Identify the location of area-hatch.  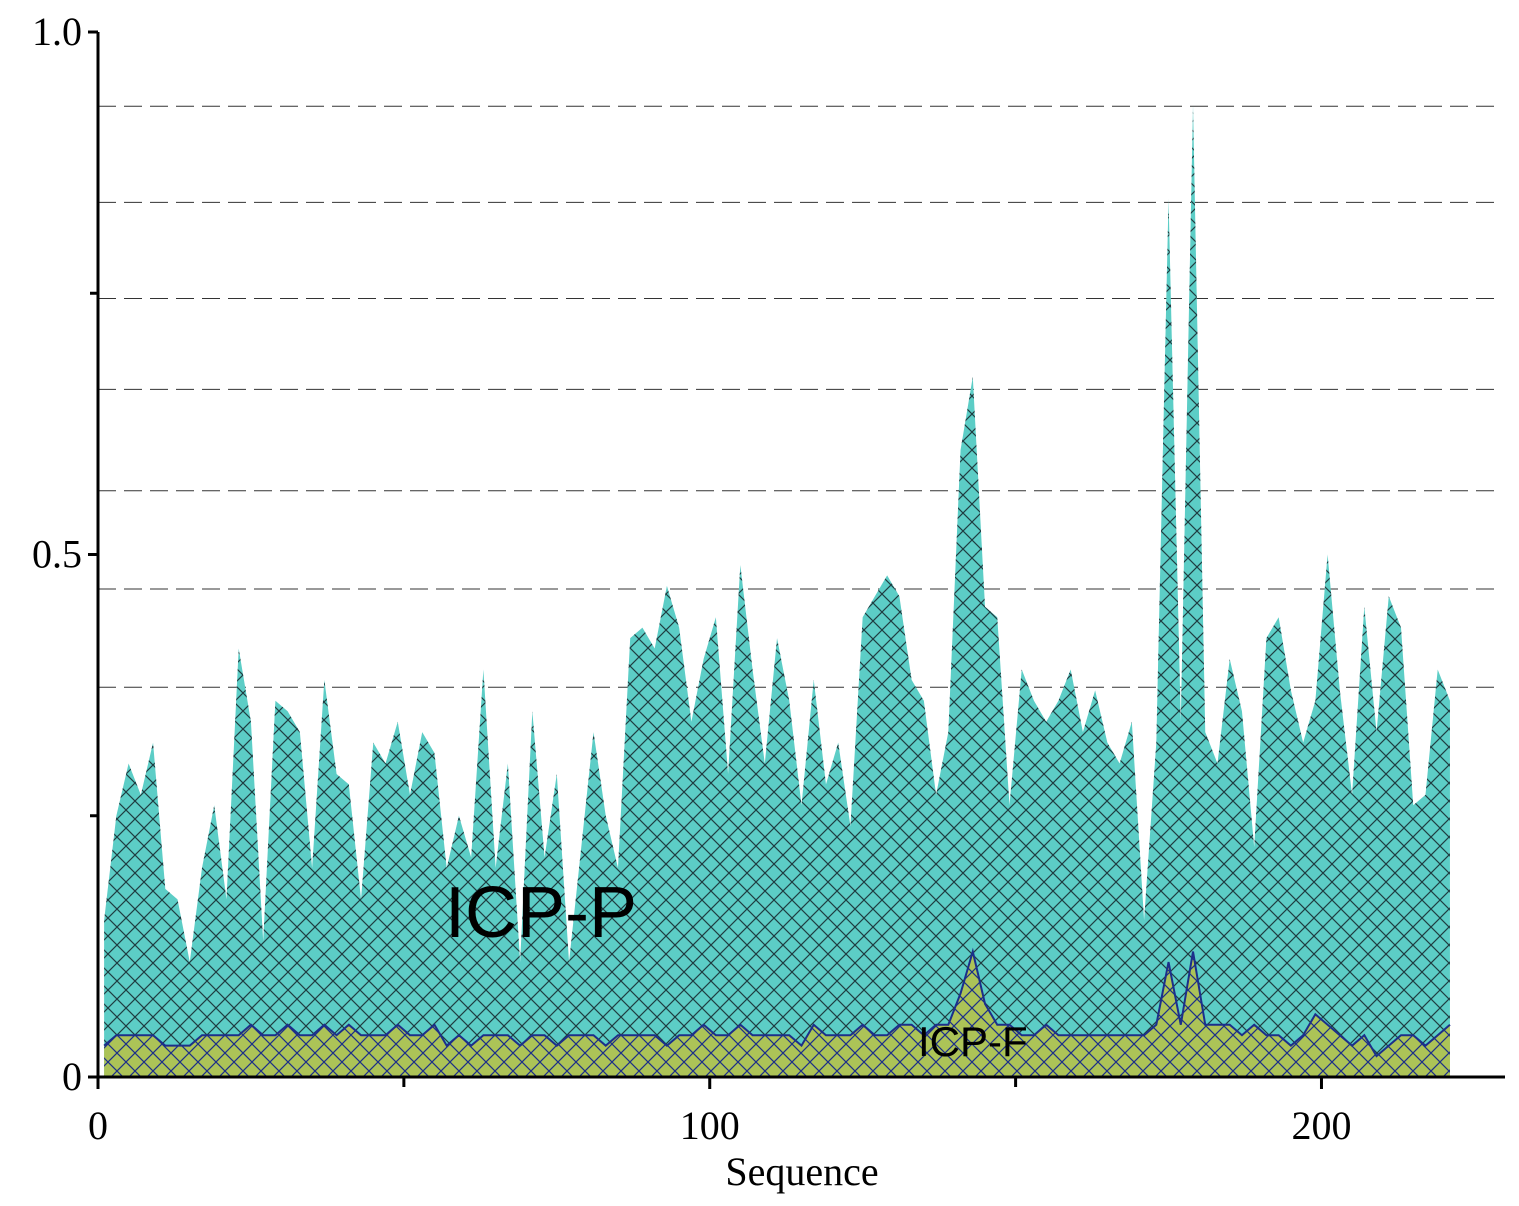
(777, 1014).